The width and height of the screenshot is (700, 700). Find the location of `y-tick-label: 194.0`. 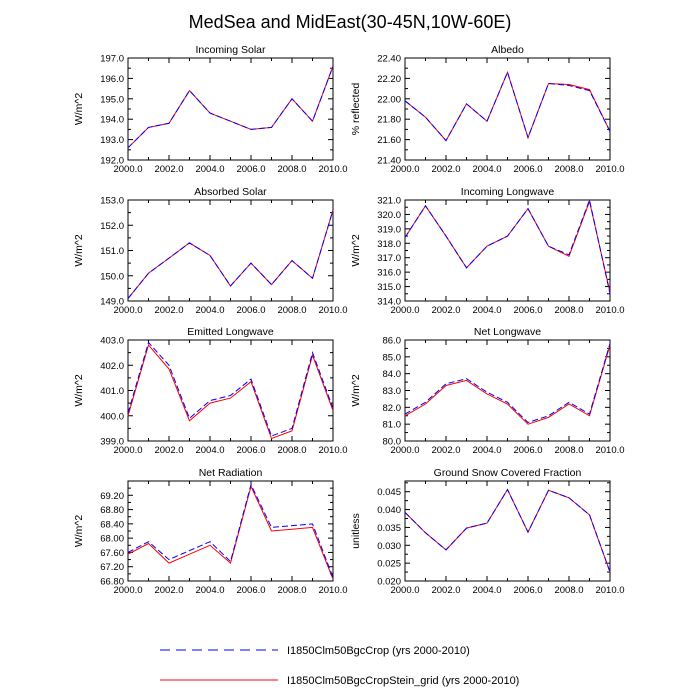

y-tick-label: 194.0 is located at coordinates (112, 120).